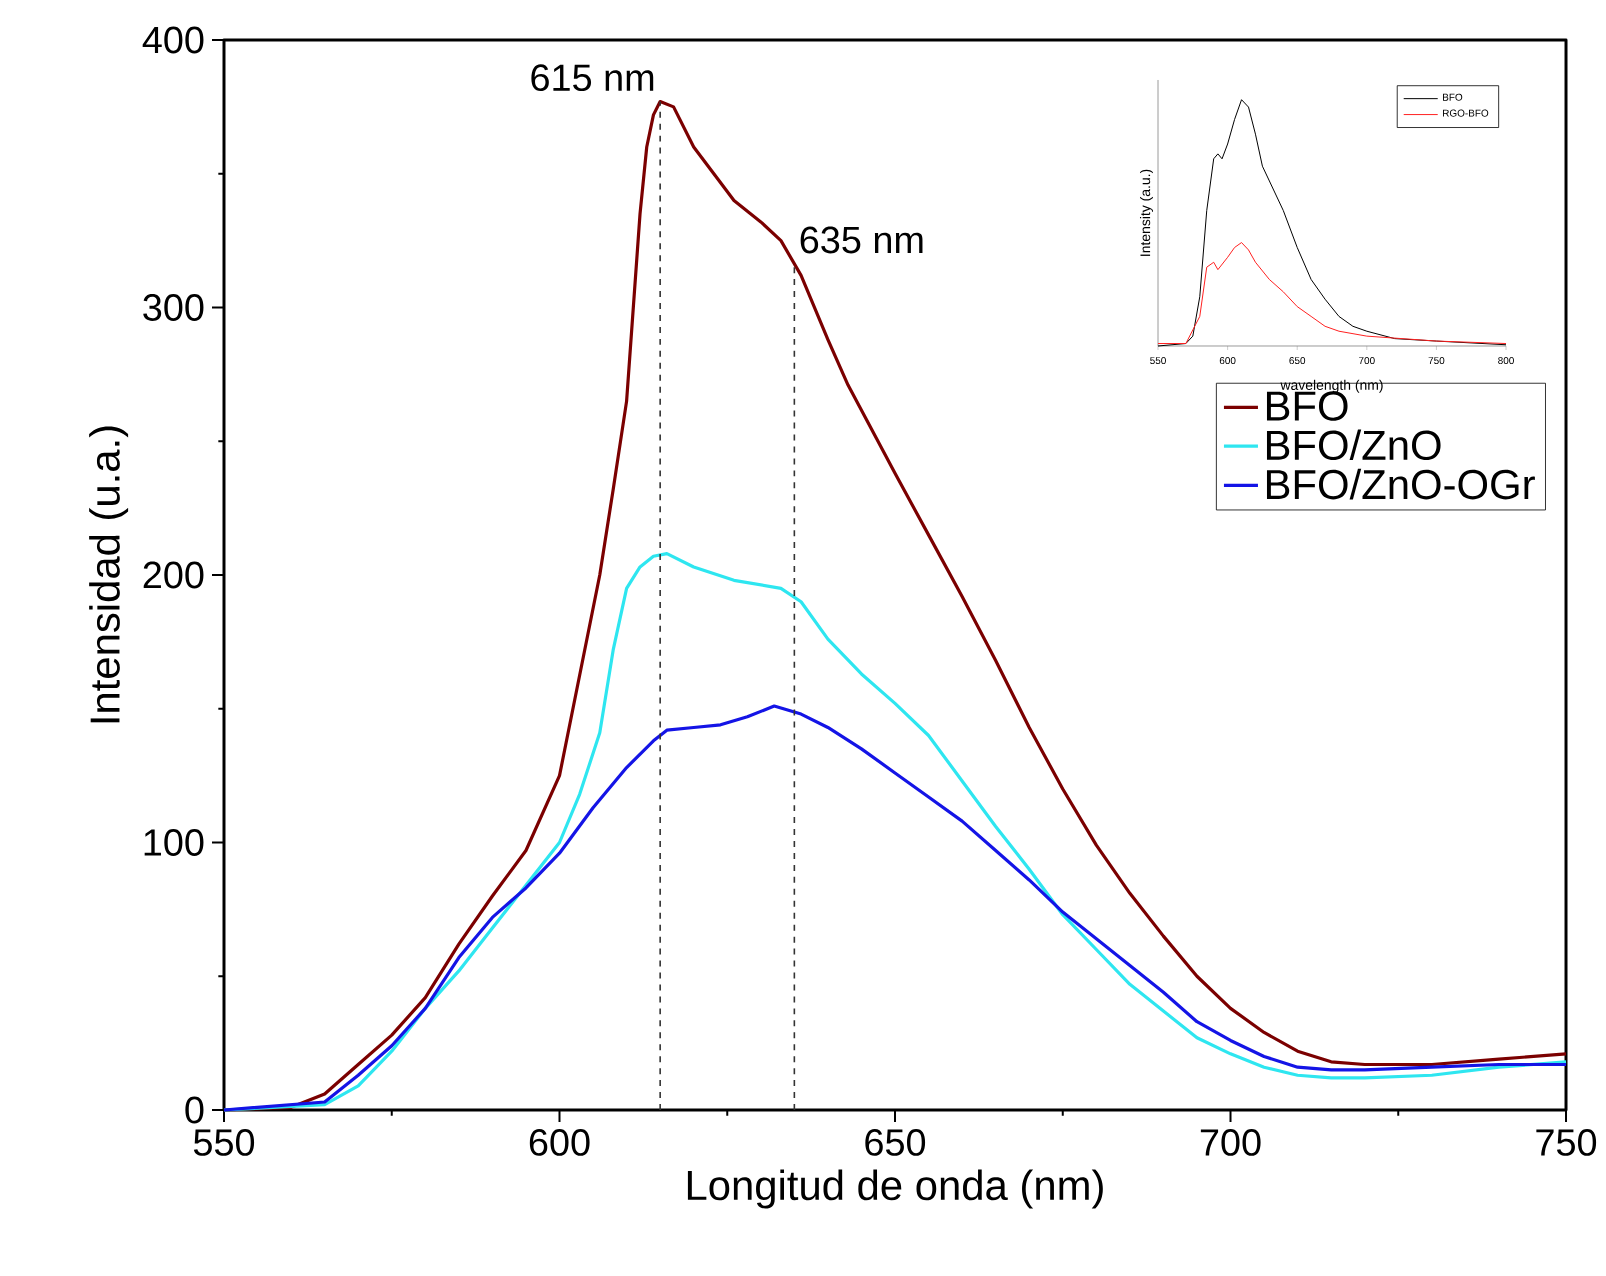 The image size is (1606, 1276). Describe the element at coordinates (1307, 406) in the screenshot. I see `legend-label: BFO` at that location.